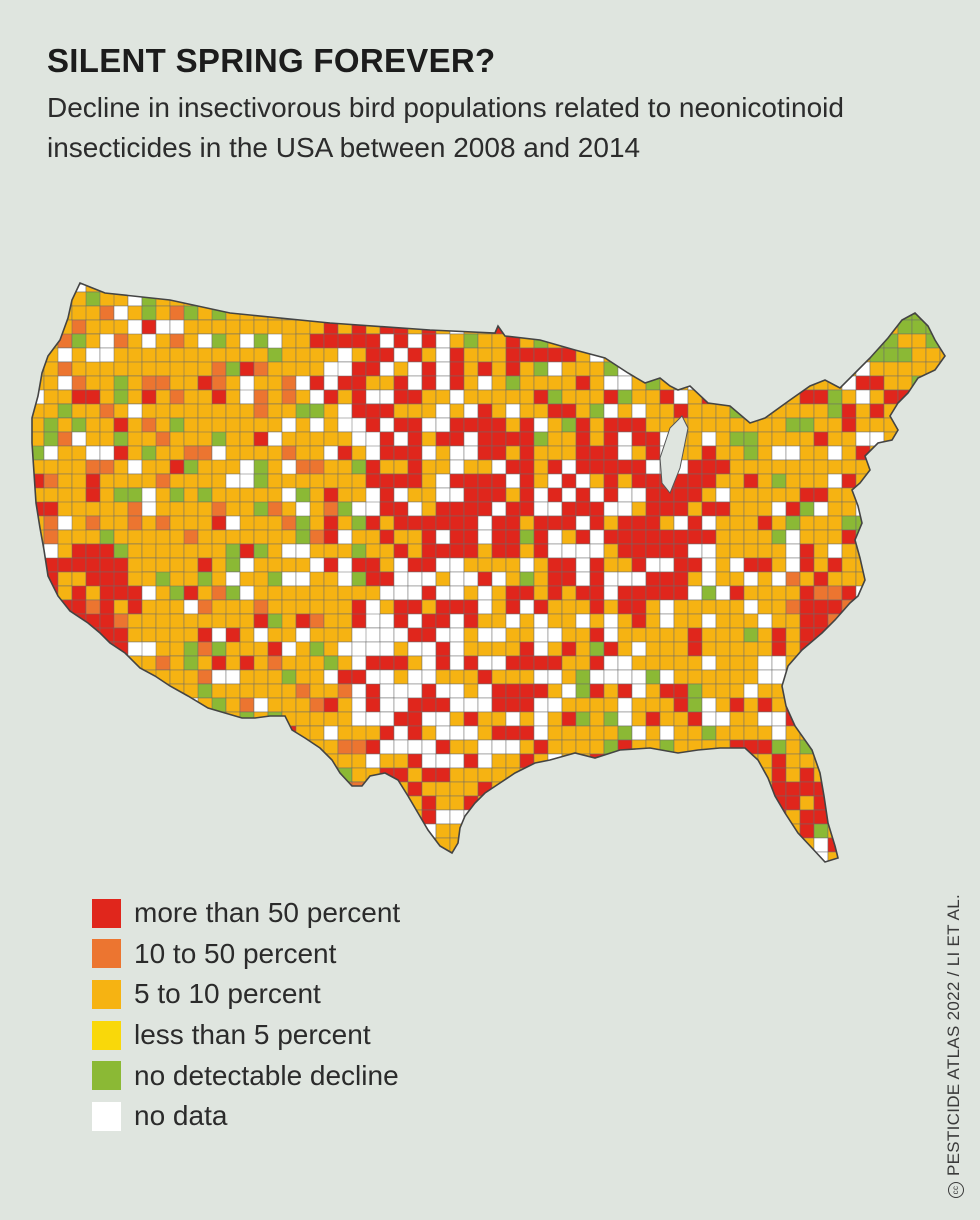 The width and height of the screenshot is (980, 1220). I want to click on legend-swatch, so click(106, 913).